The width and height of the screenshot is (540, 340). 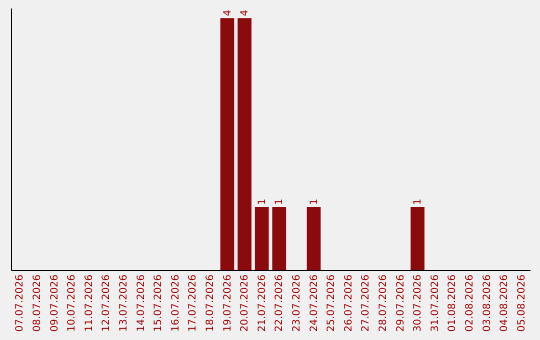 What do you see at coordinates (314, 303) in the screenshot?
I see `x-tick-label: 24.07.2026` at bounding box center [314, 303].